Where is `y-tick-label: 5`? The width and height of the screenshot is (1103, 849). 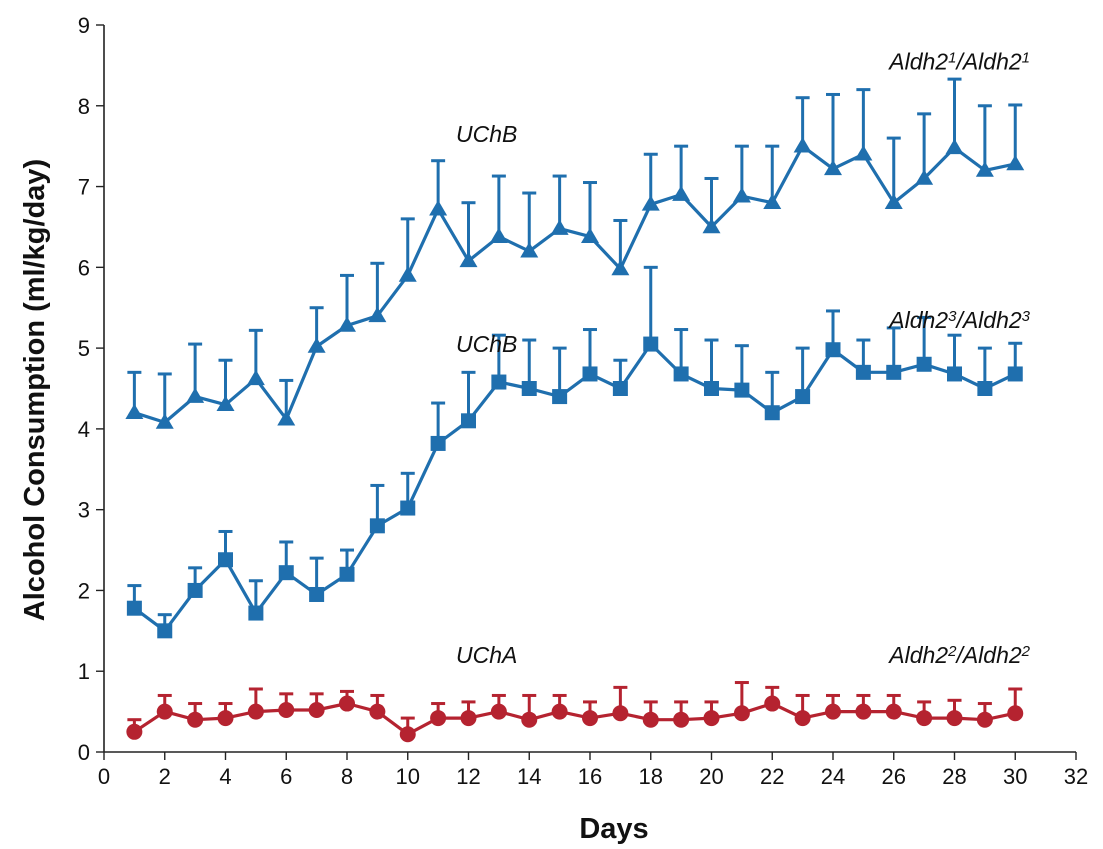
y-tick-label: 5 is located at coordinates (84, 348).